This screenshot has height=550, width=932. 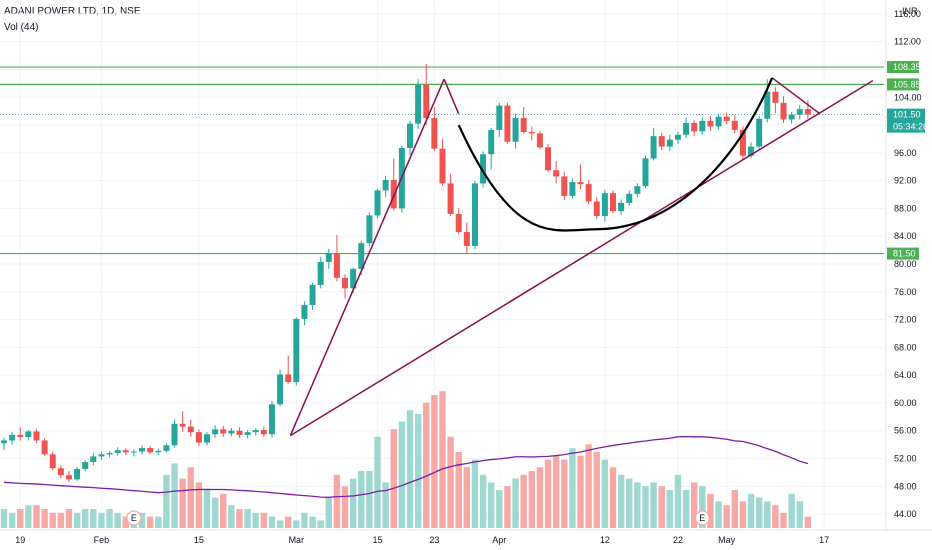 What do you see at coordinates (434, 540) in the screenshot?
I see `time-tick-label: 23` at bounding box center [434, 540].